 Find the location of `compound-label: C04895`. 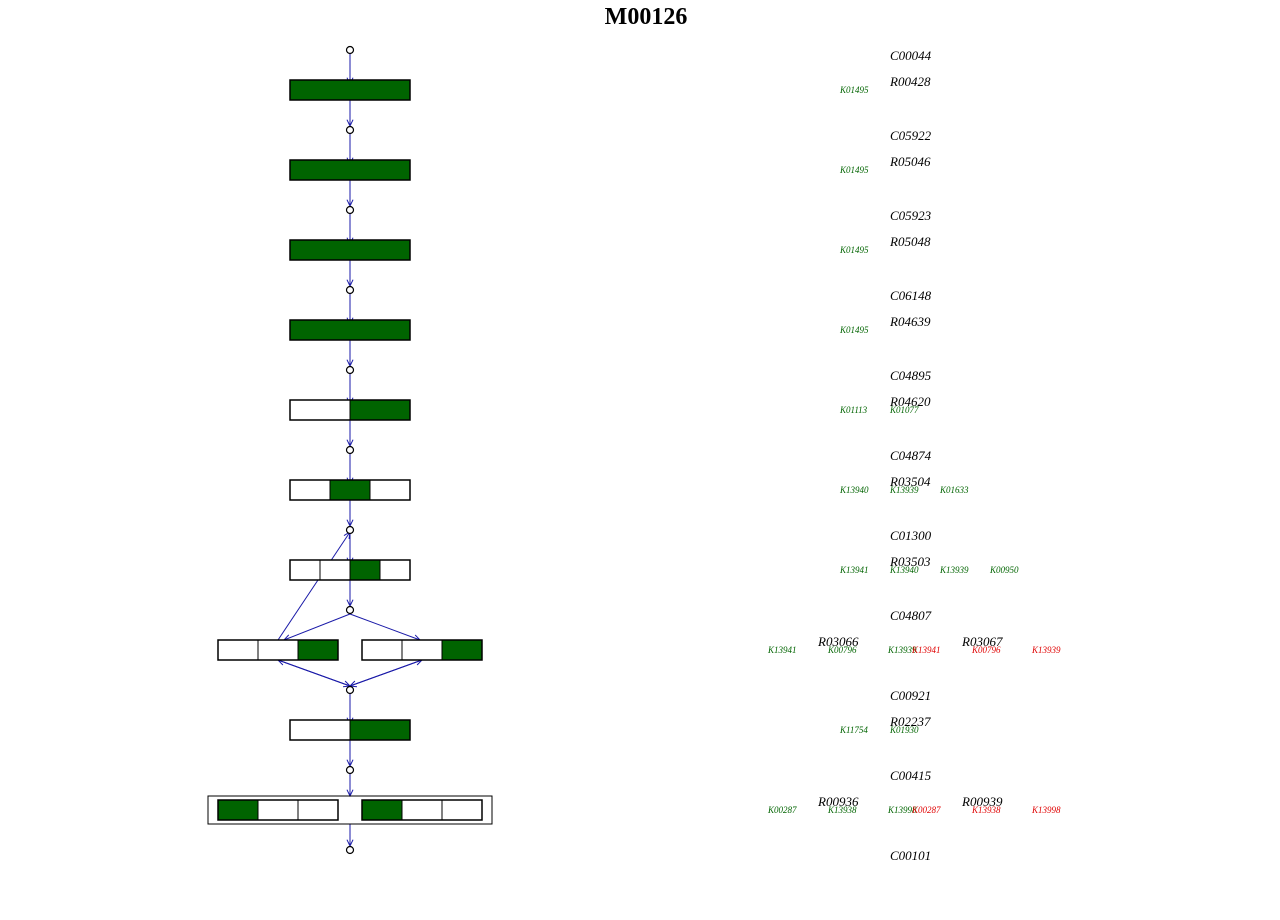

compound-label: C04895 is located at coordinates (911, 375).